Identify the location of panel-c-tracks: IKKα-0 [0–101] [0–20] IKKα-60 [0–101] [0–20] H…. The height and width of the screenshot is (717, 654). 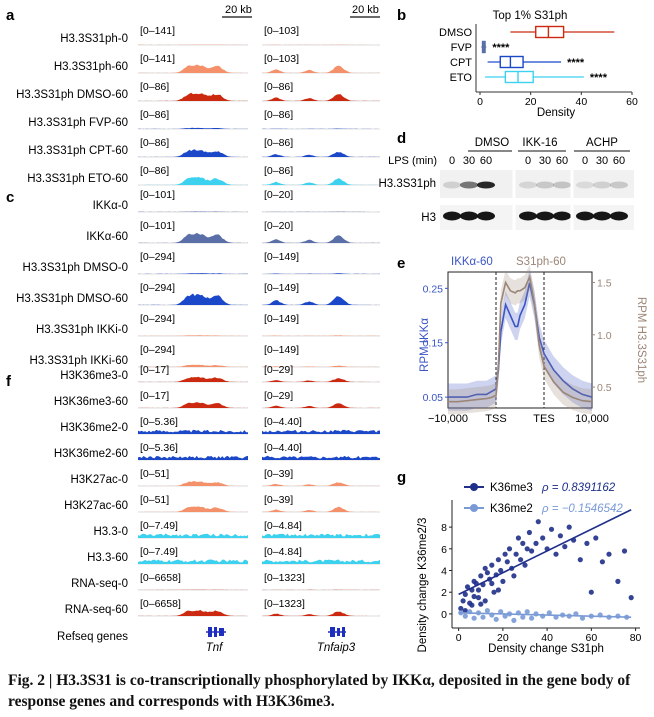
(198, 278).